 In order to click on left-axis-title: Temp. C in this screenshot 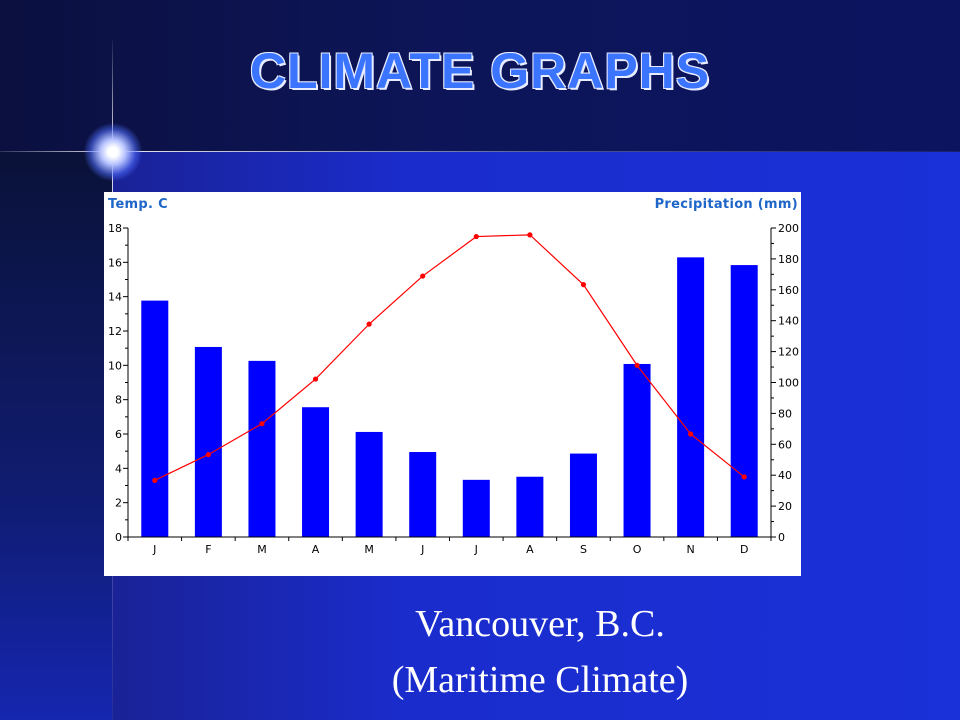, I will do `click(138, 204)`.